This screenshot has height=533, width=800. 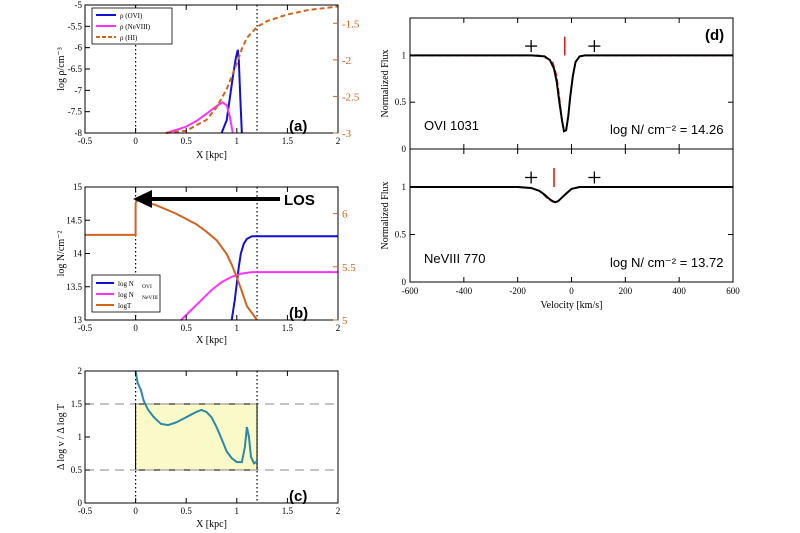 I want to click on y-tick-label: 13, so click(x=78, y=320).